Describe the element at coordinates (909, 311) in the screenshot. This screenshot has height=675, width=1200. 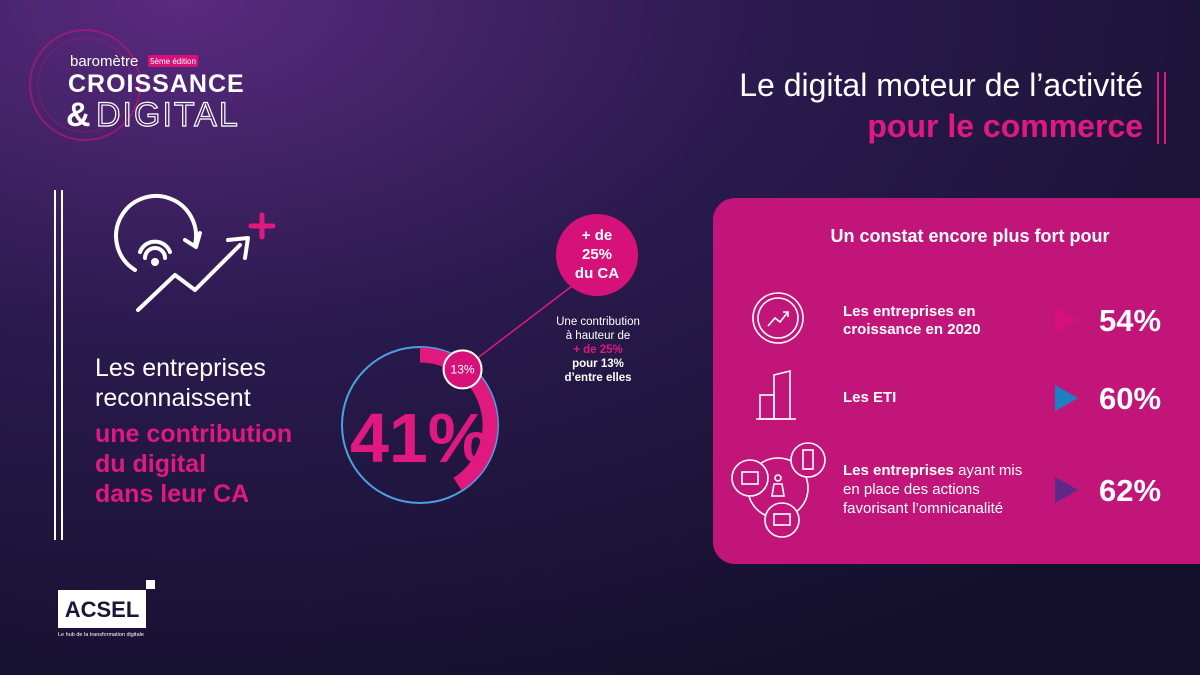
I see `item-label: Les entreprises en` at that location.